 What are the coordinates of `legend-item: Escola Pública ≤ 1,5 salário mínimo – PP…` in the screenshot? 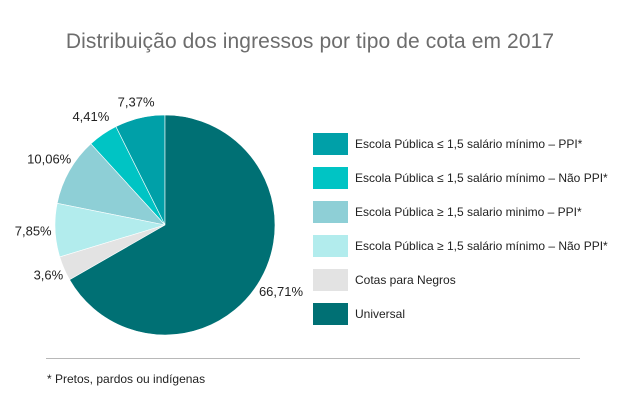 It's located at (460, 144).